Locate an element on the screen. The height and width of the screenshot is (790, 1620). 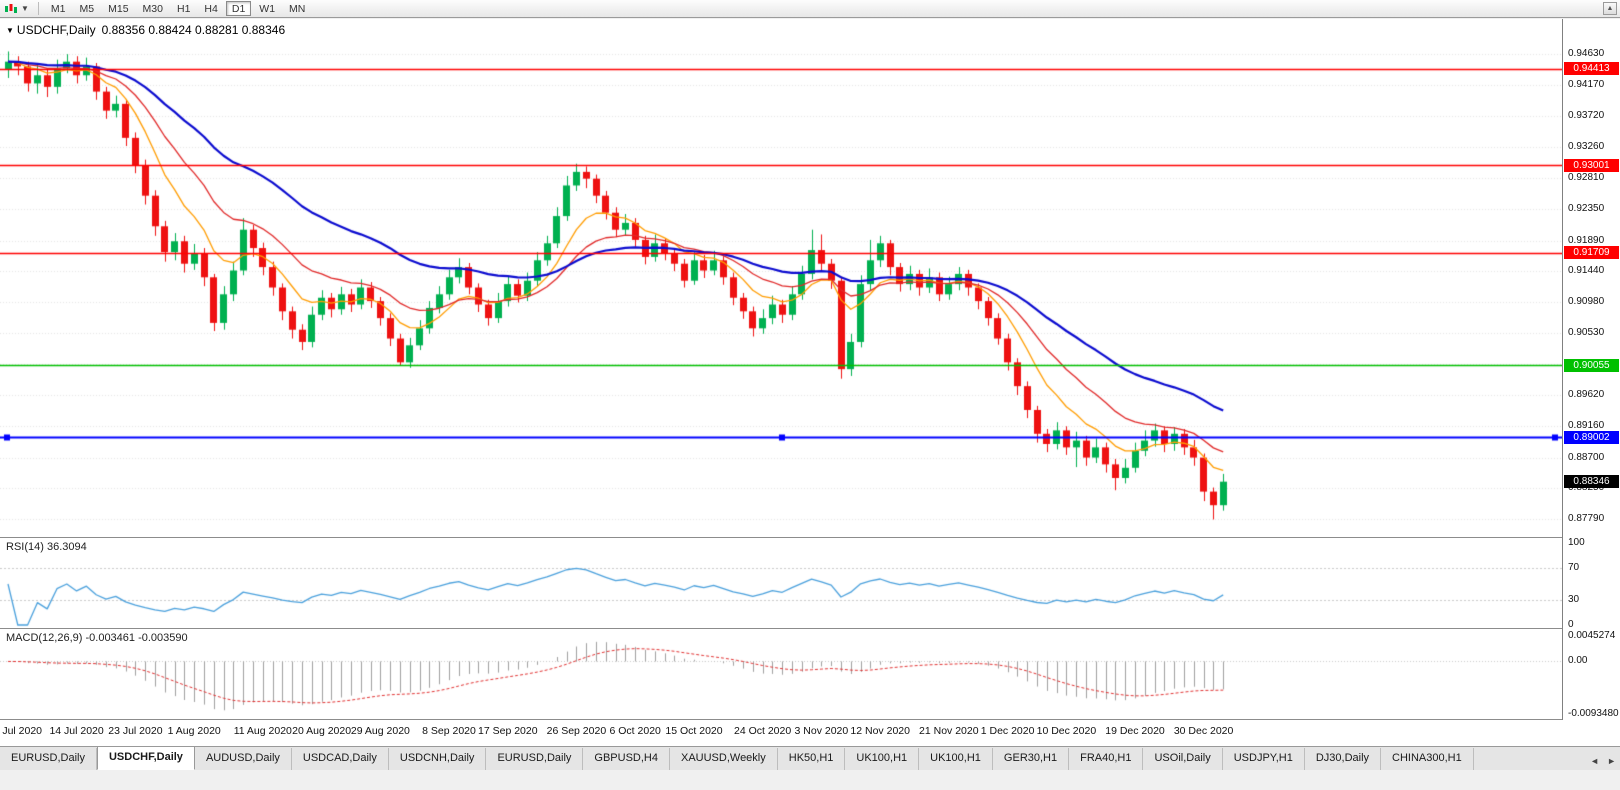
date-label: 21 Nov 2020 is located at coordinates (949, 731).